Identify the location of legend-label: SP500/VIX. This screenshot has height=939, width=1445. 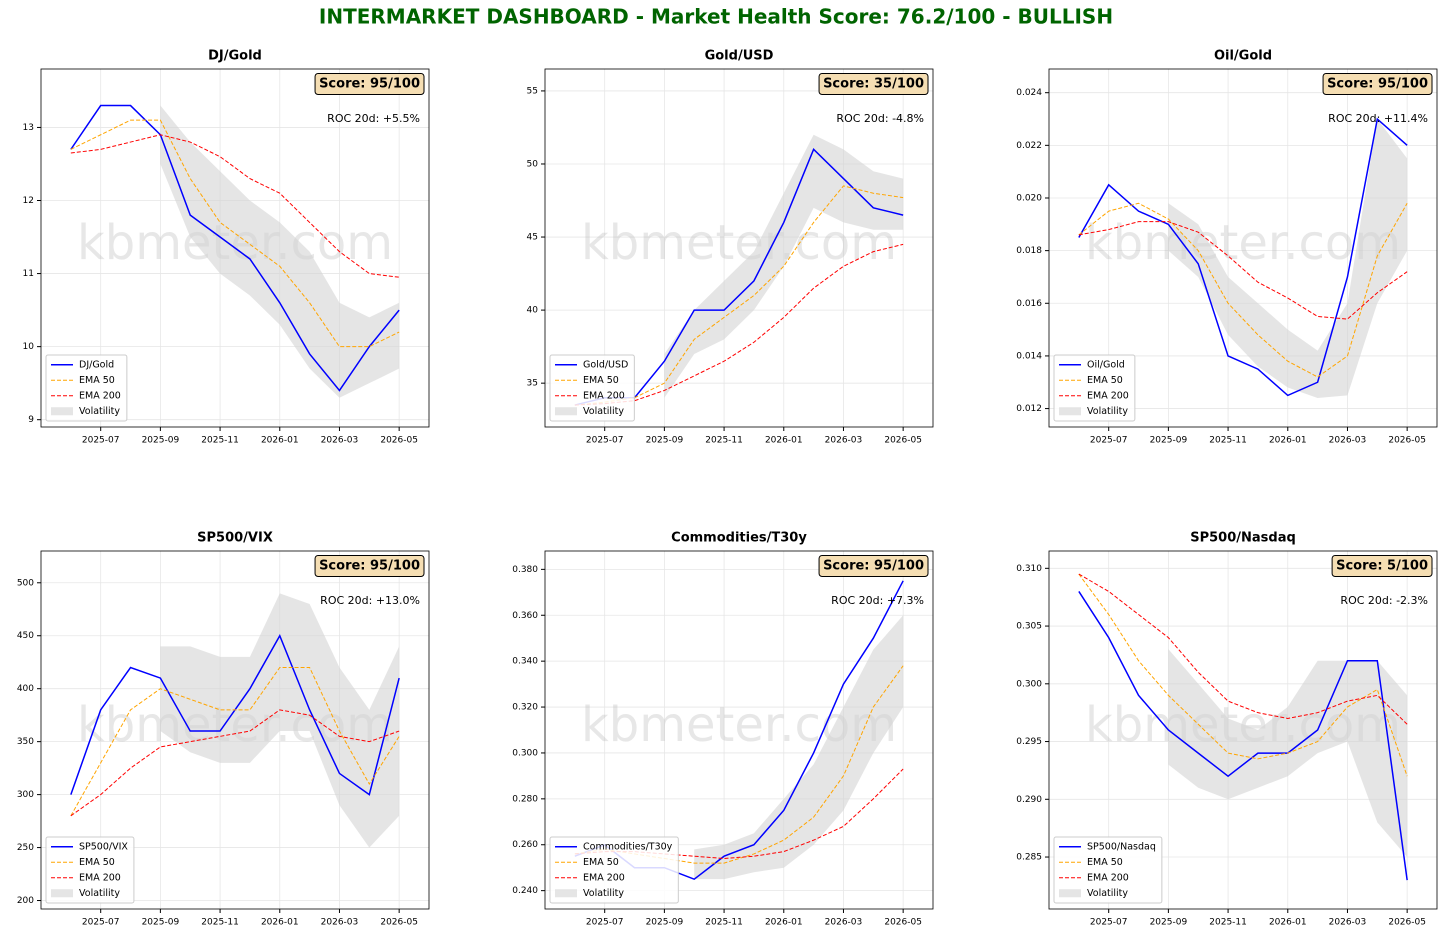
(103, 846).